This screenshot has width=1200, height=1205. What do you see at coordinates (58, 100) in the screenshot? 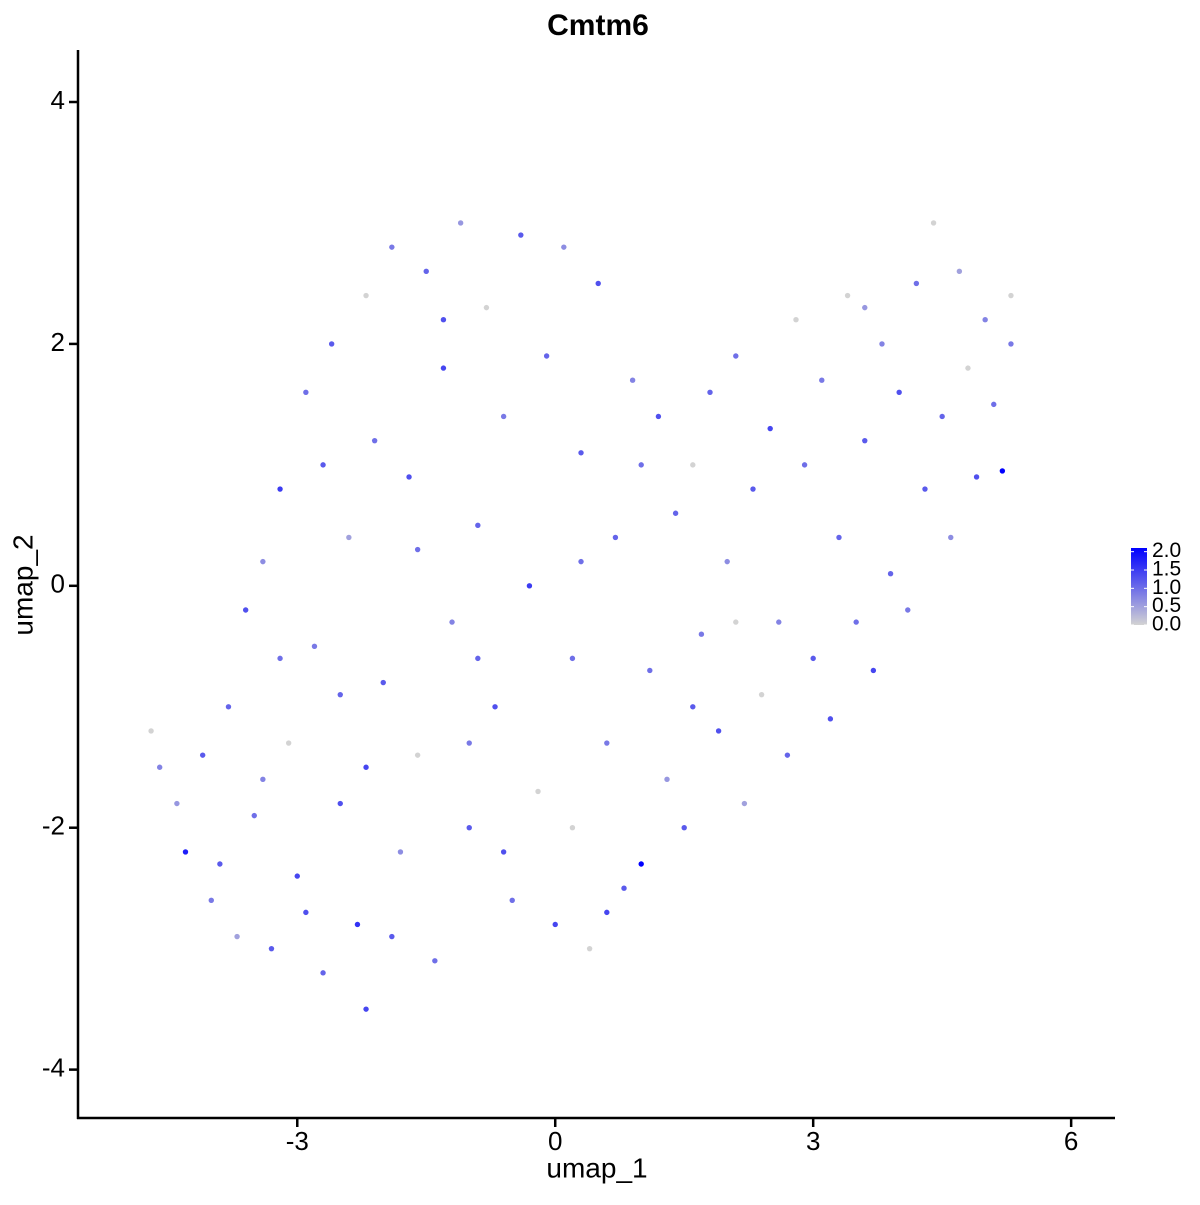
I see `y-tick-label: 4` at bounding box center [58, 100].